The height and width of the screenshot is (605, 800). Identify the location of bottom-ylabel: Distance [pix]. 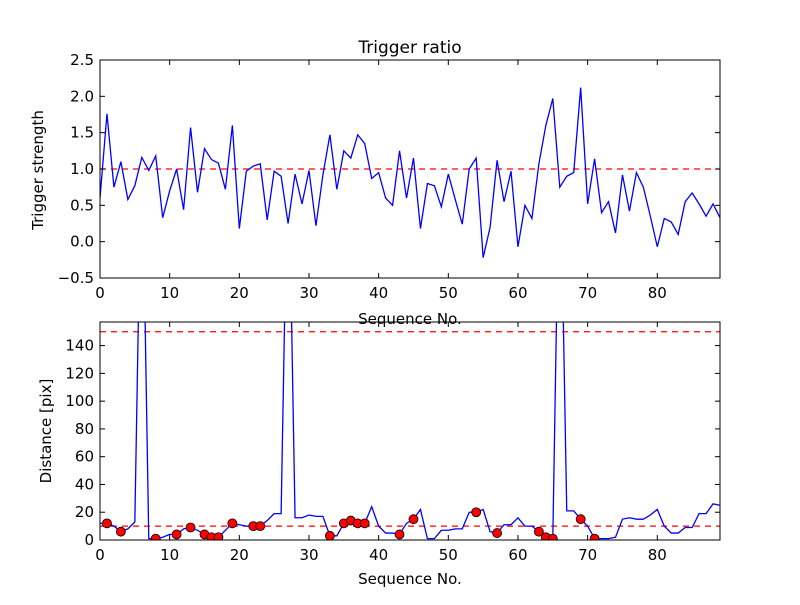
(46, 431).